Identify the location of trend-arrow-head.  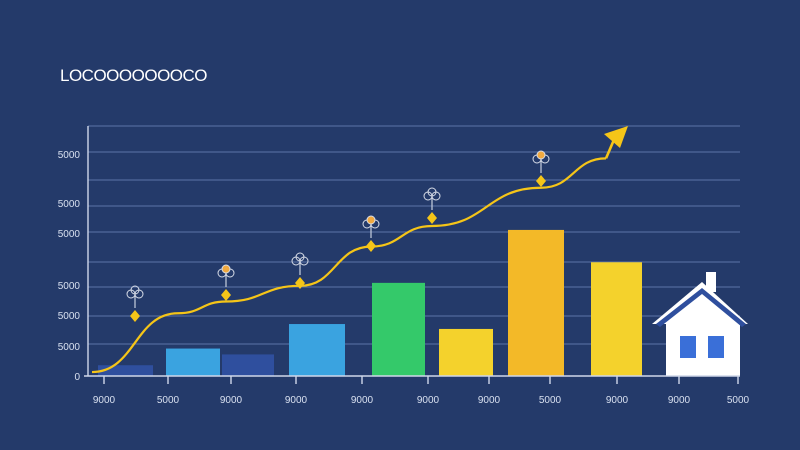
(616, 137).